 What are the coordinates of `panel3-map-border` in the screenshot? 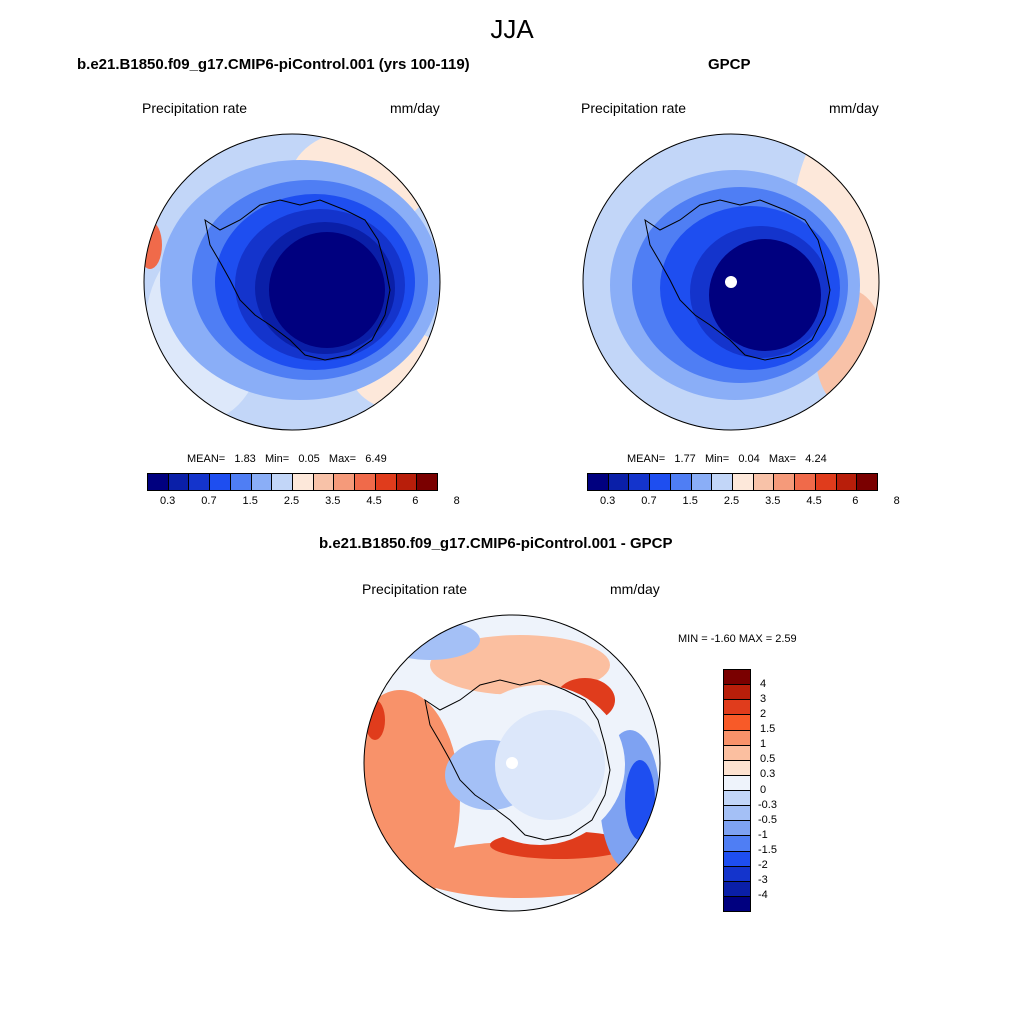 It's located at (512, 763).